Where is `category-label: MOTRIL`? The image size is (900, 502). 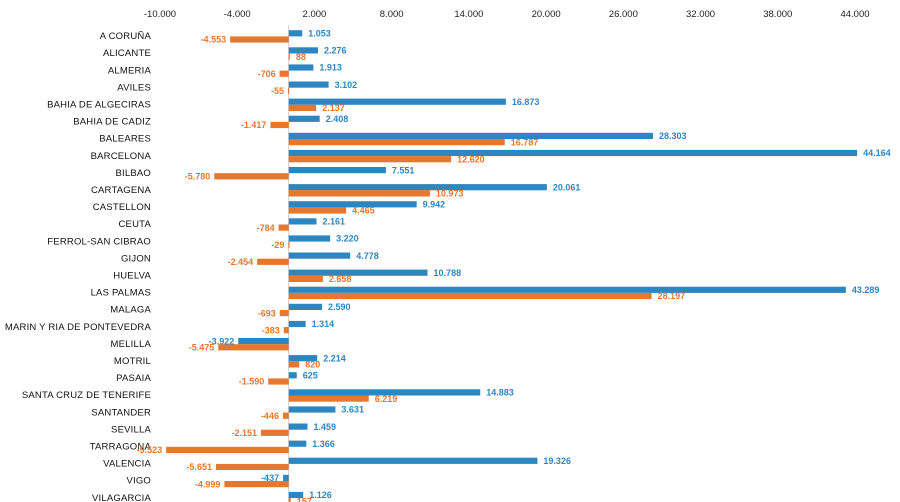
category-label: MOTRIL is located at coordinates (132, 361).